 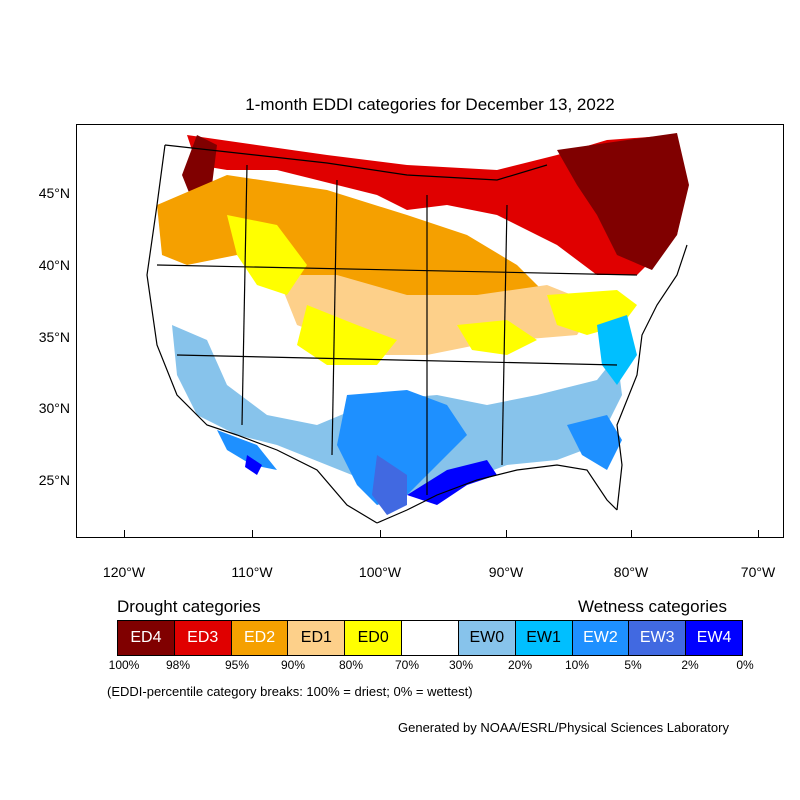 I want to click on legend-swatch-ew2: EW2, so click(x=601, y=638).